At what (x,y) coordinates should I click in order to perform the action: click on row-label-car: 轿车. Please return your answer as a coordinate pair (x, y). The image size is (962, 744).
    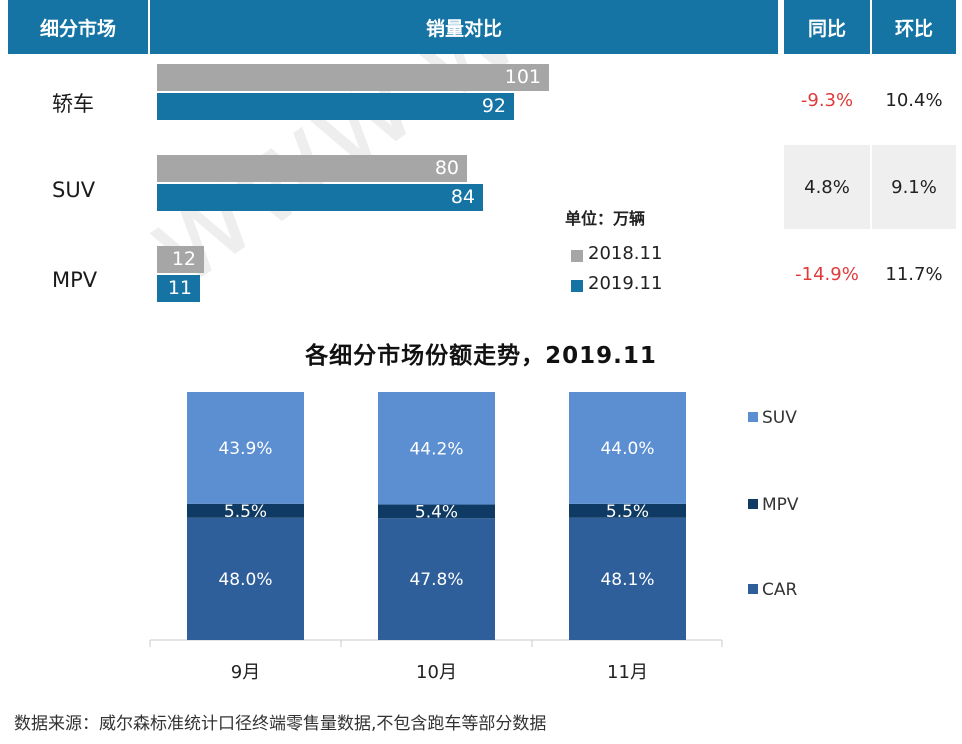
    Looking at the image, I should click on (73, 104).